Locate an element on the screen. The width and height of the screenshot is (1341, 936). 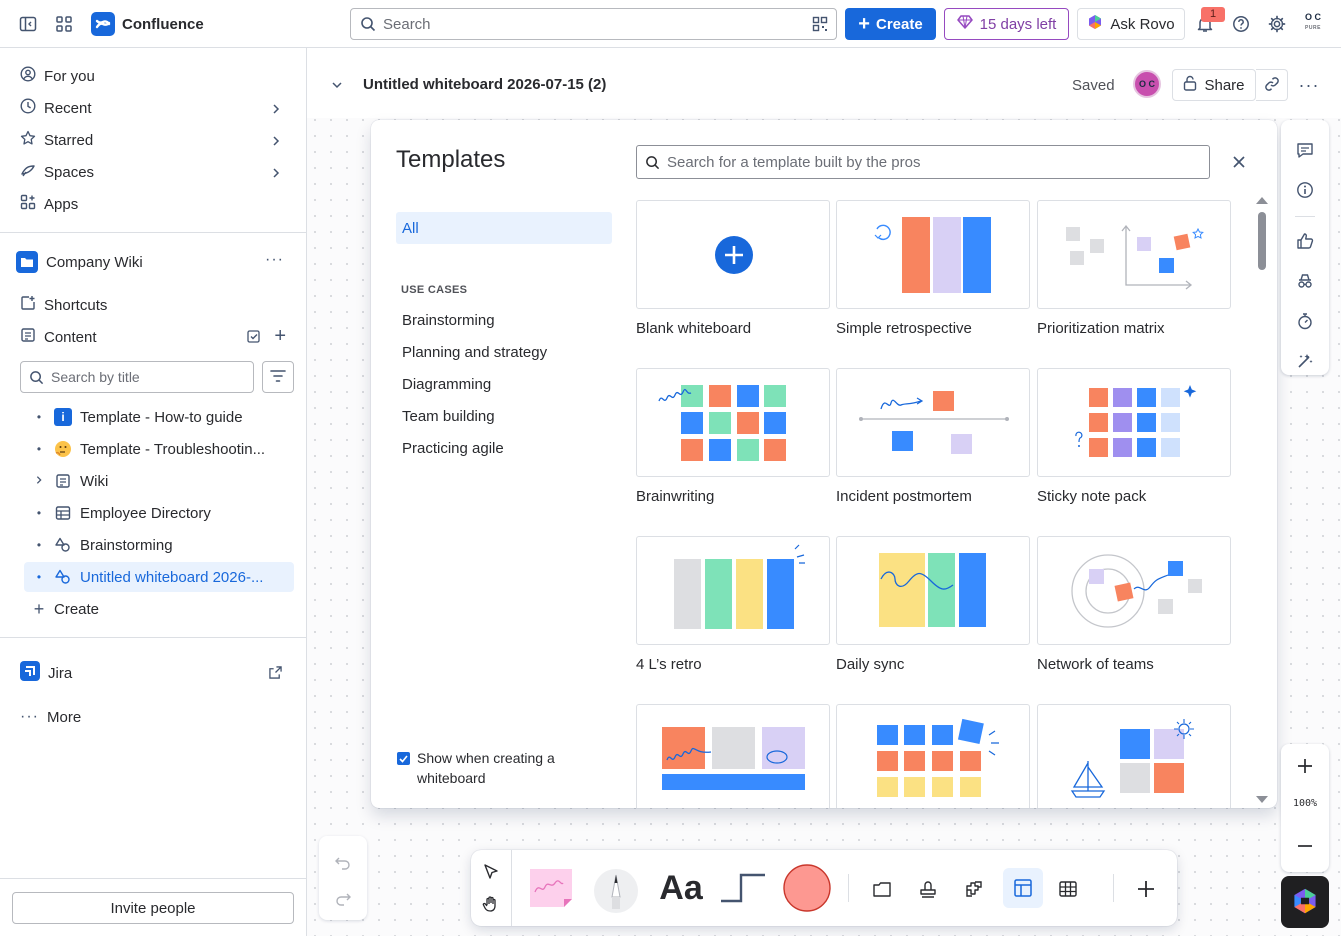
tree-item-wiki: Wiki is located at coordinates (159, 481).